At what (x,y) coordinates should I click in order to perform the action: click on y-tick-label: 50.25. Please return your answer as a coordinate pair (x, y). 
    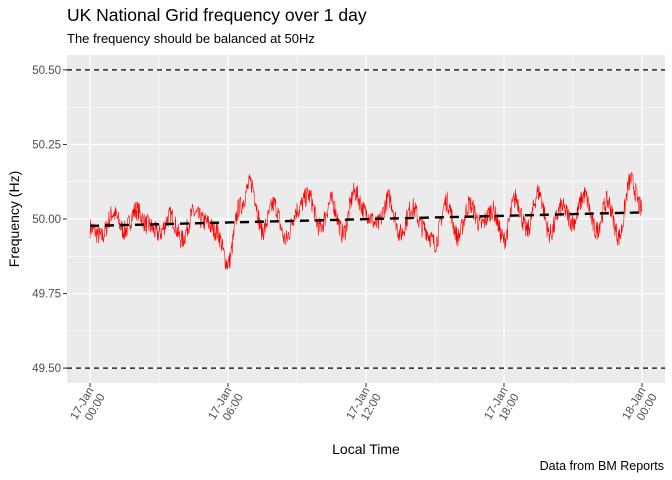
    Looking at the image, I should click on (46, 145).